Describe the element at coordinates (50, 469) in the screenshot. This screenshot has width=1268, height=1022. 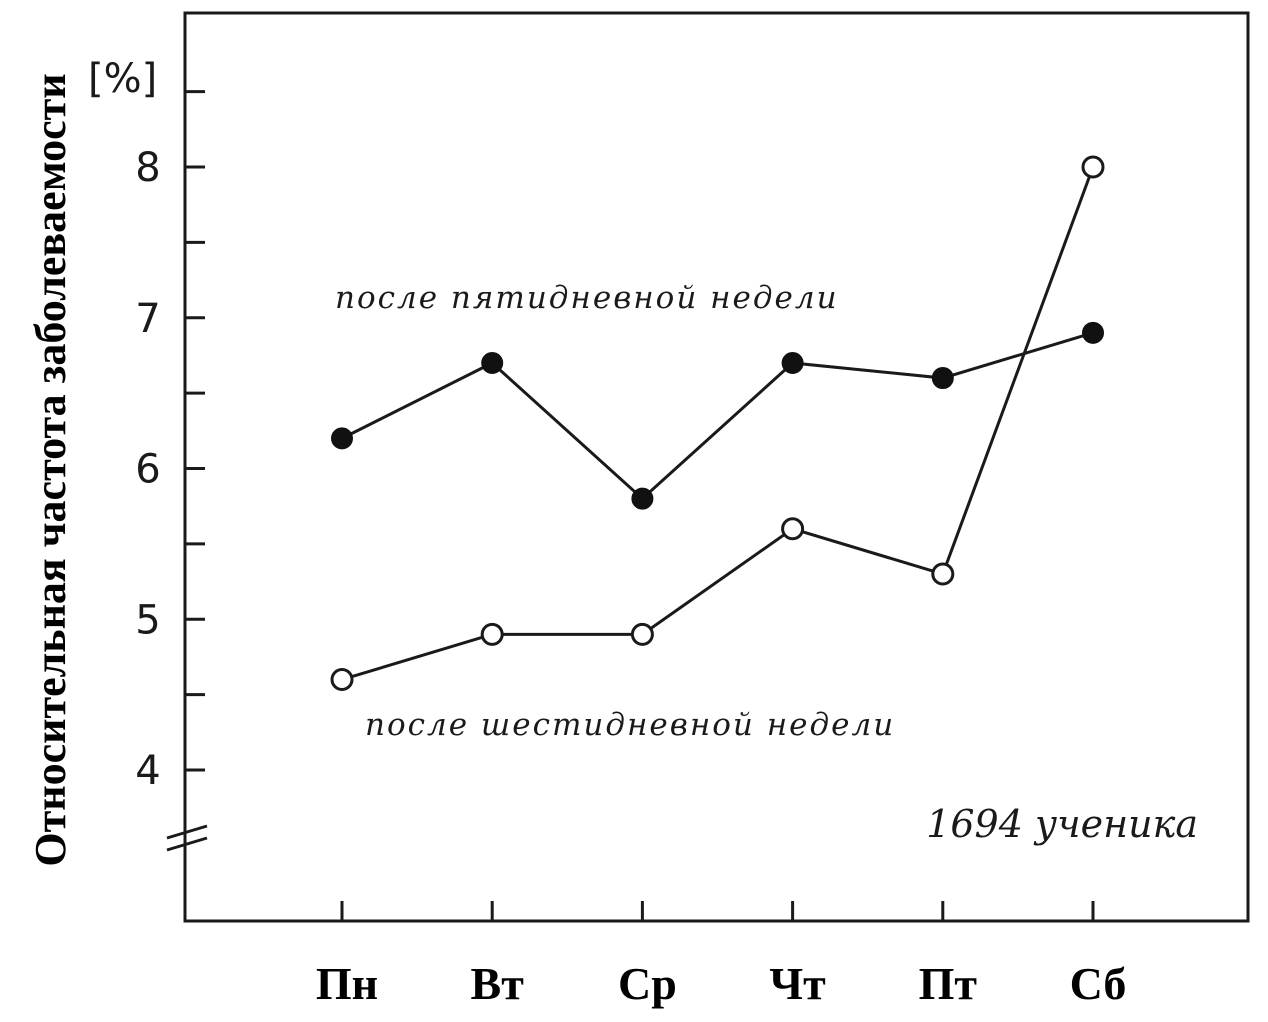
I see `y-axis-title: Относительная частота заболеваемости` at that location.